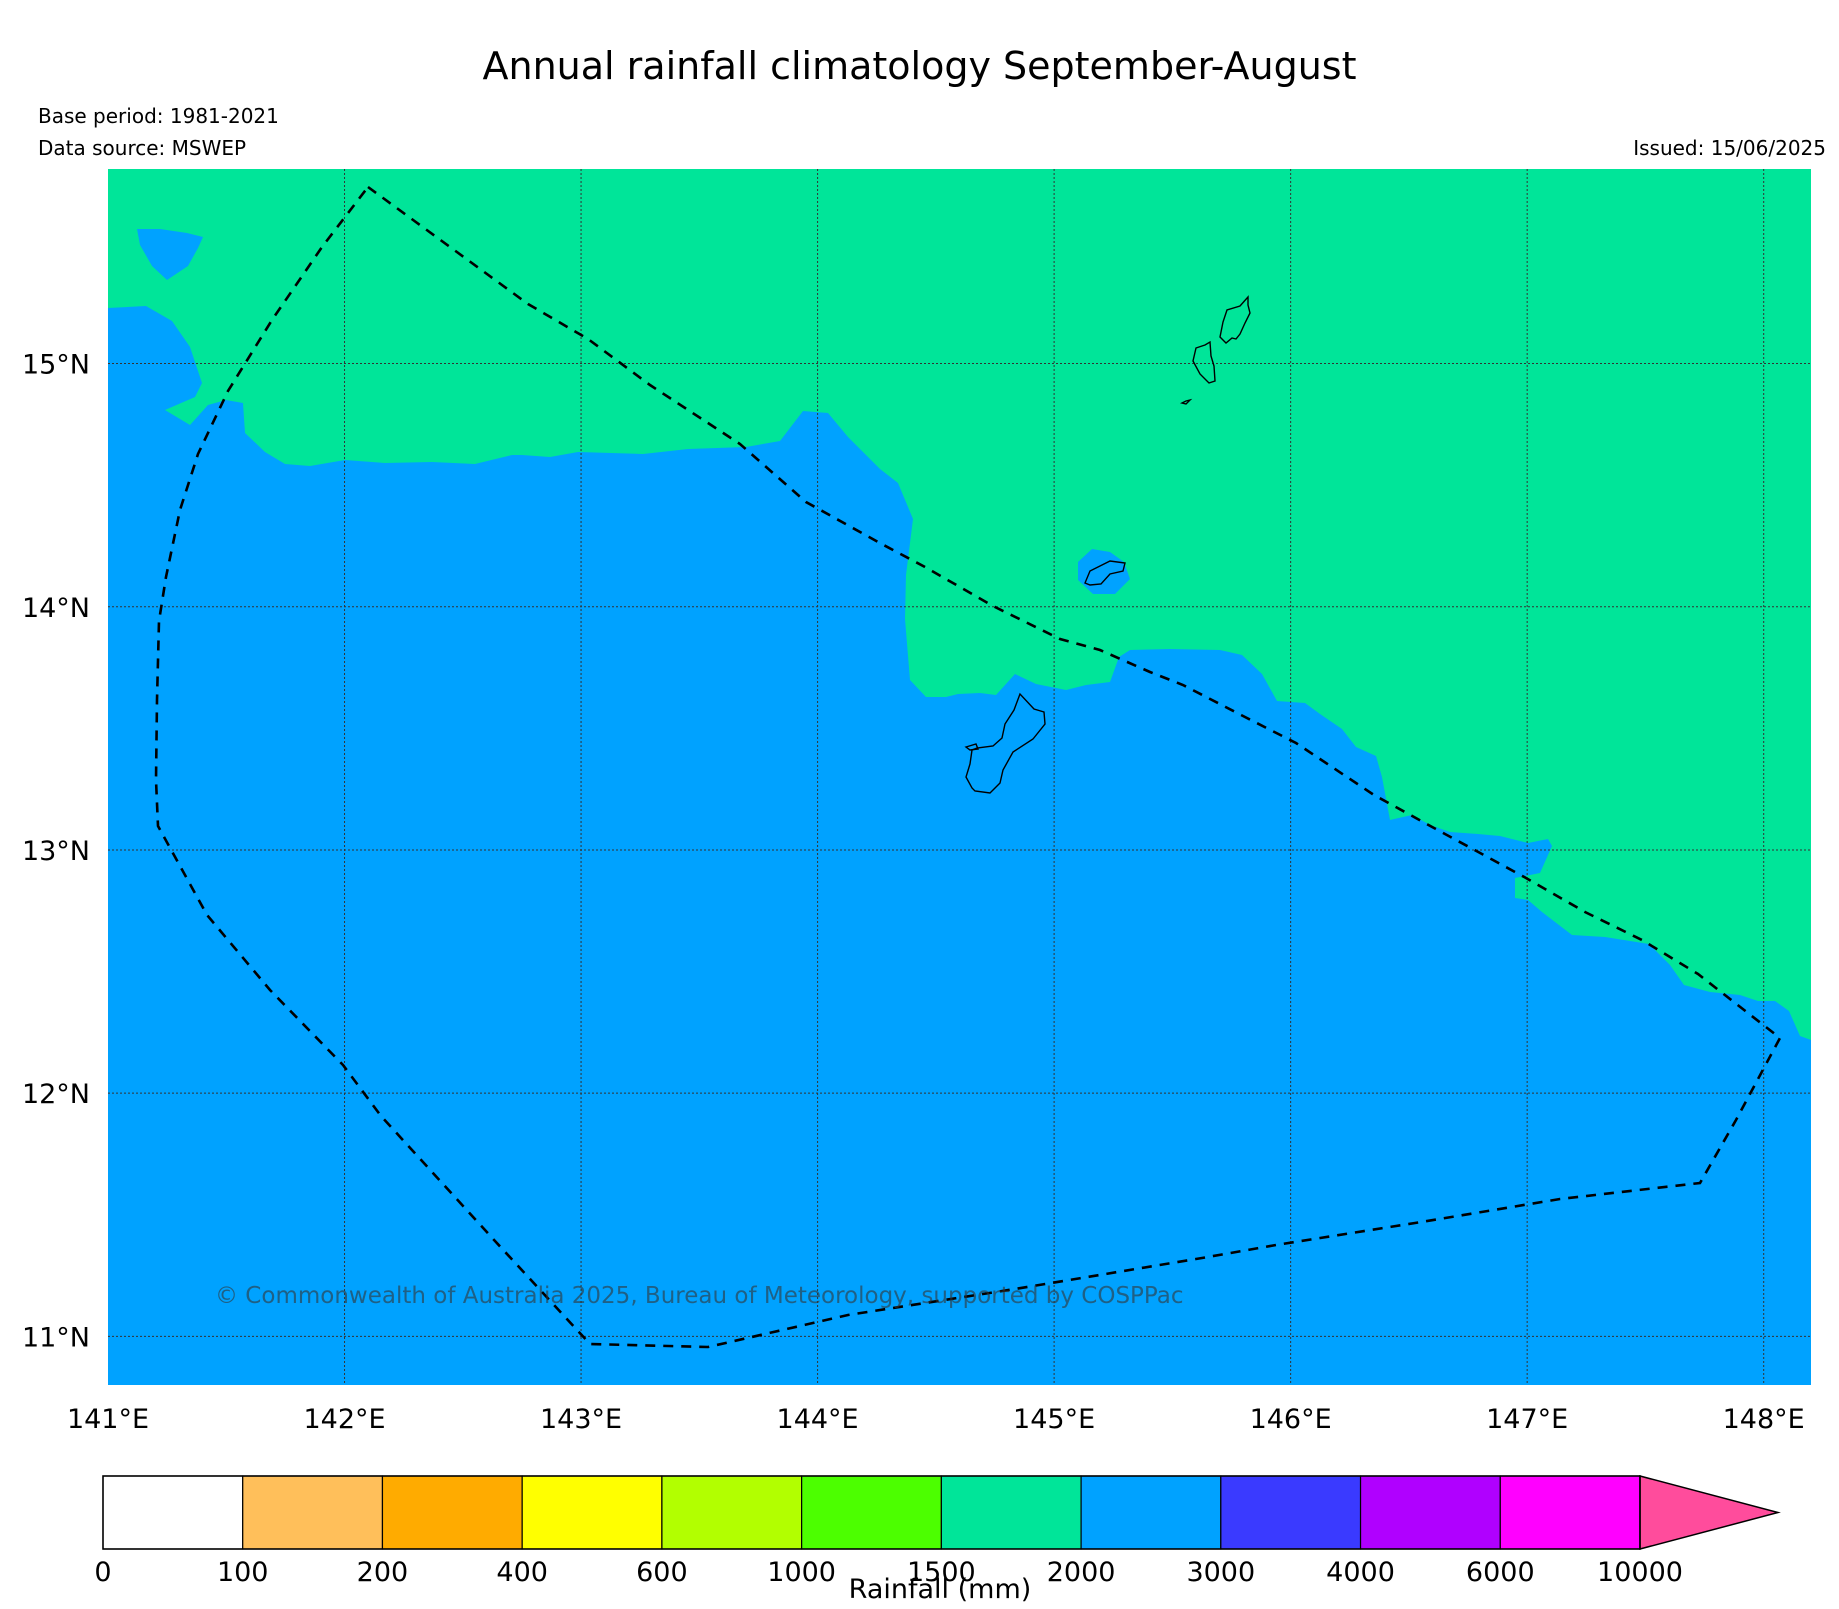 Image resolution: width=1839 pixels, height=1609 pixels. I want to click on latitude-labels: 15°N 14°N 13°N 12°N 11°N, so click(56, 852).